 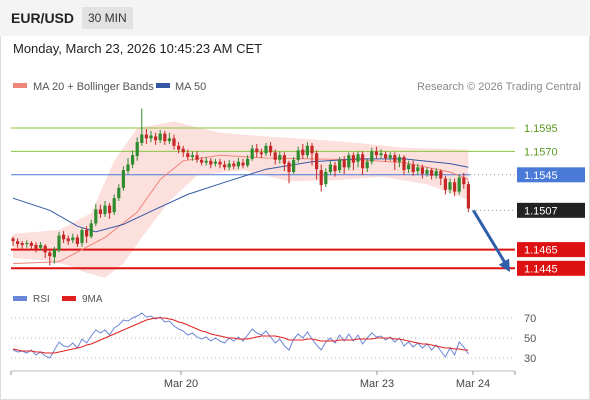 What do you see at coordinates (541, 129) in the screenshot?
I see `resistance-label: 1.1595` at bounding box center [541, 129].